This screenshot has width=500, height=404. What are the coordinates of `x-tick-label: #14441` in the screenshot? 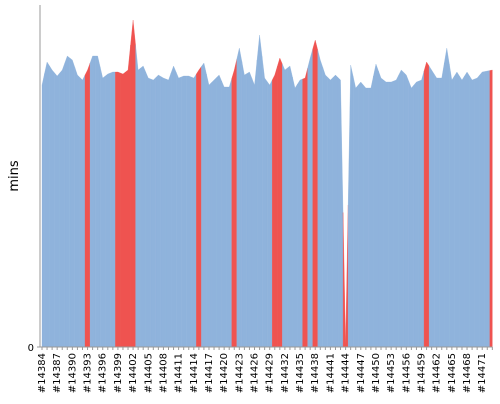 It's located at (330, 373).